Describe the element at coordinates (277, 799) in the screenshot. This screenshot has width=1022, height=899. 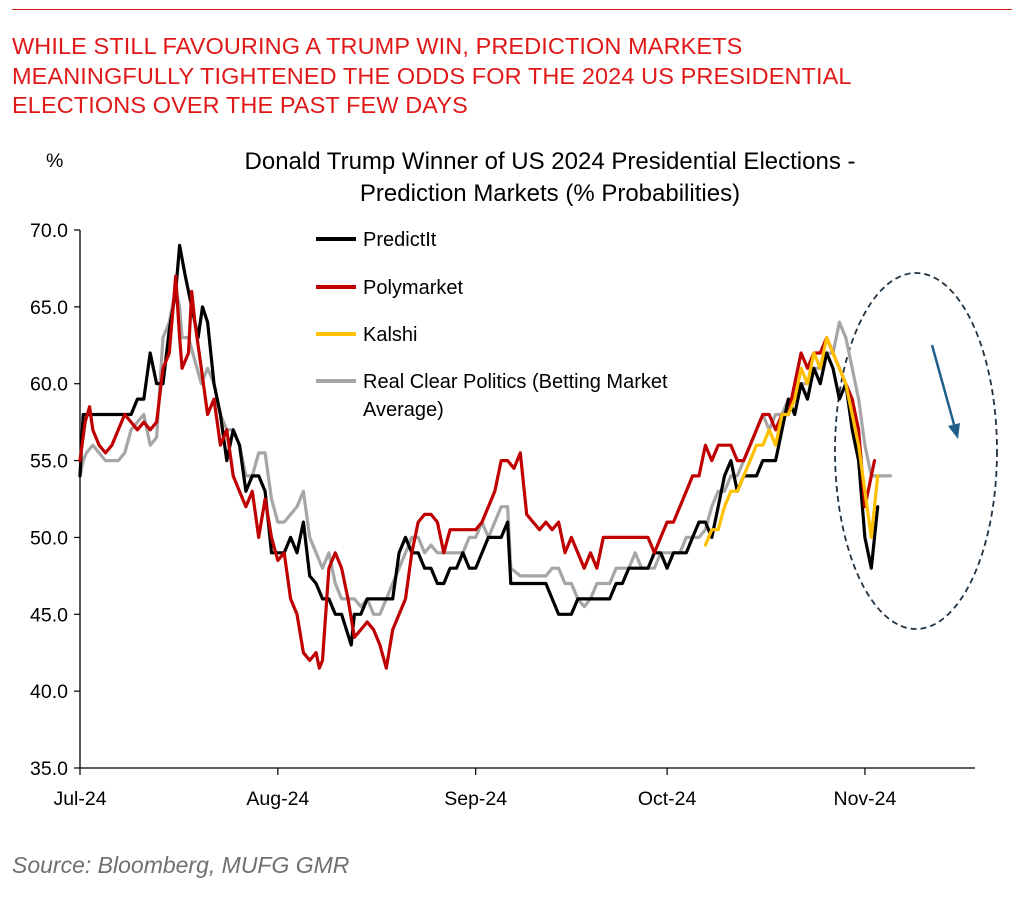
I see `x-tick-label: Aug-24` at that location.